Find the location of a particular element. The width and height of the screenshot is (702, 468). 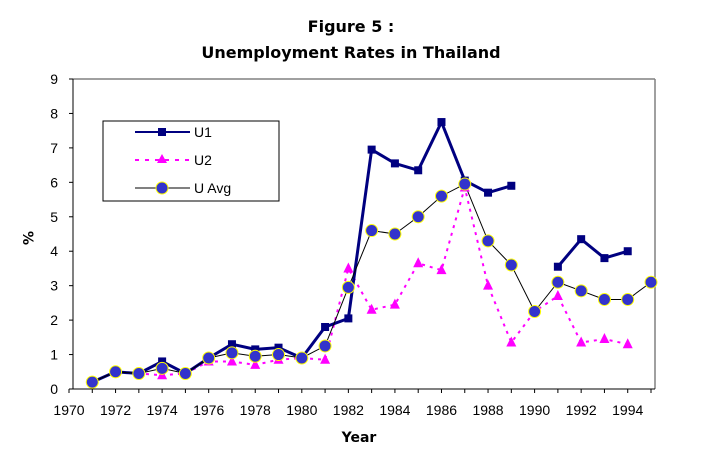

legend-label: U Avg is located at coordinates (212, 188).